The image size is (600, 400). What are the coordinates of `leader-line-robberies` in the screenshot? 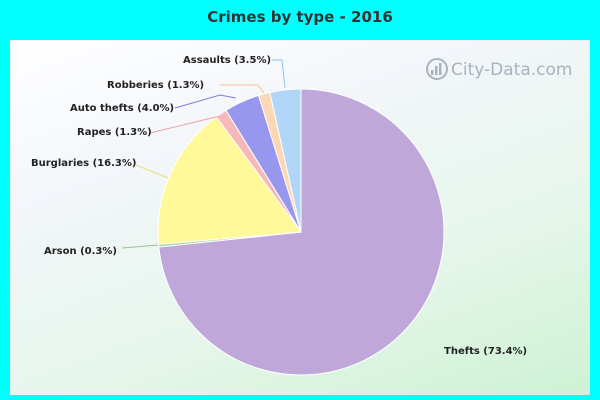 It's located at (242, 89).